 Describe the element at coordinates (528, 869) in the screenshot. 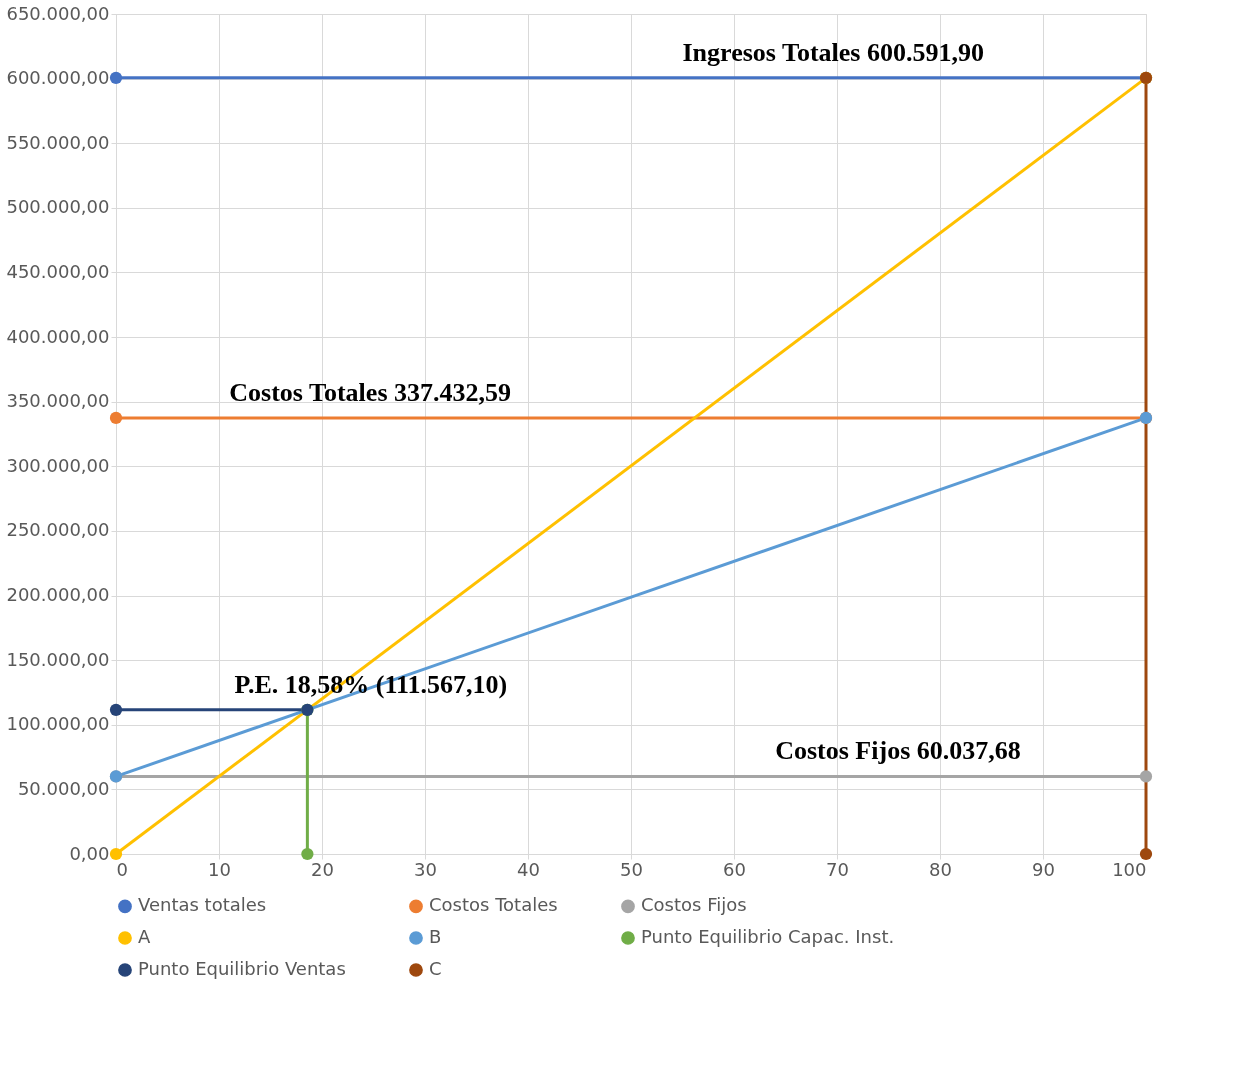

I see `x-tick-label: 40` at that location.